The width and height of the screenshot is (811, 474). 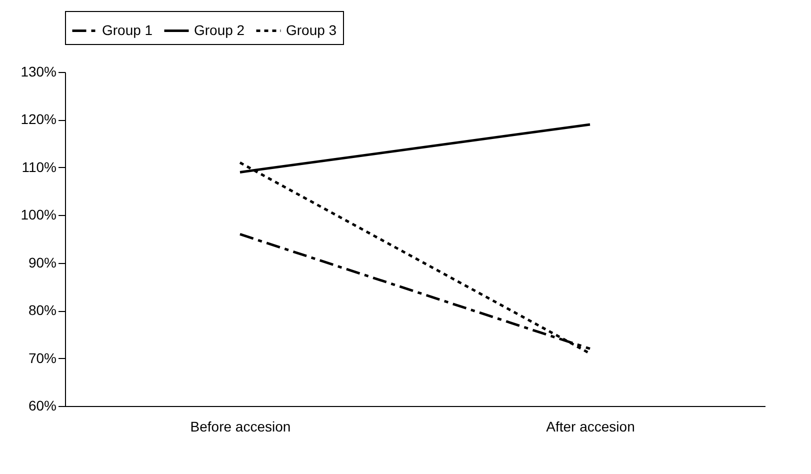 What do you see at coordinates (240, 426) in the screenshot?
I see `x-tick-label: Before accesion` at bounding box center [240, 426].